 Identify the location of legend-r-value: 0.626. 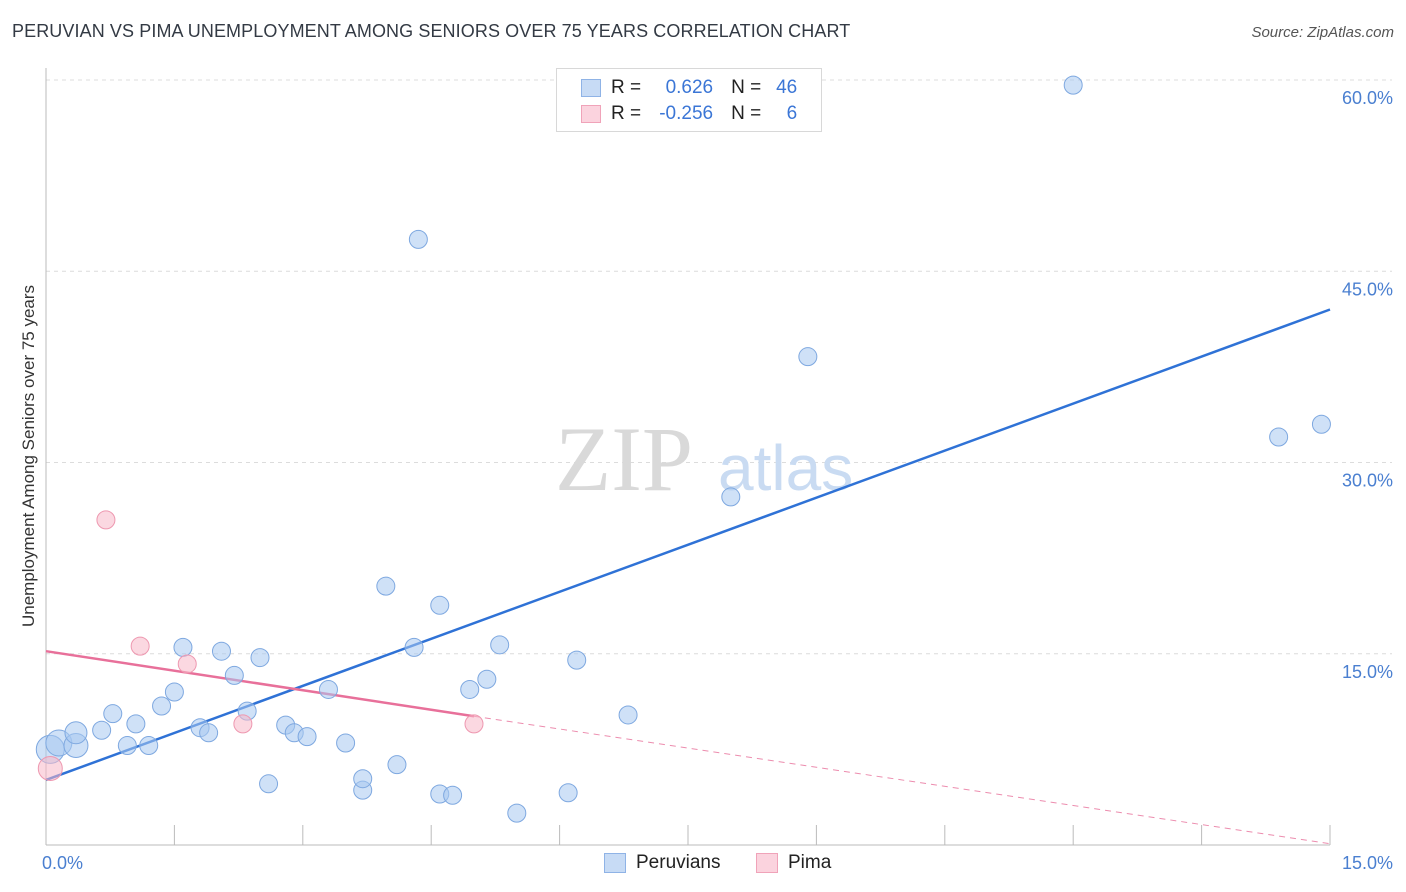
(689, 87).